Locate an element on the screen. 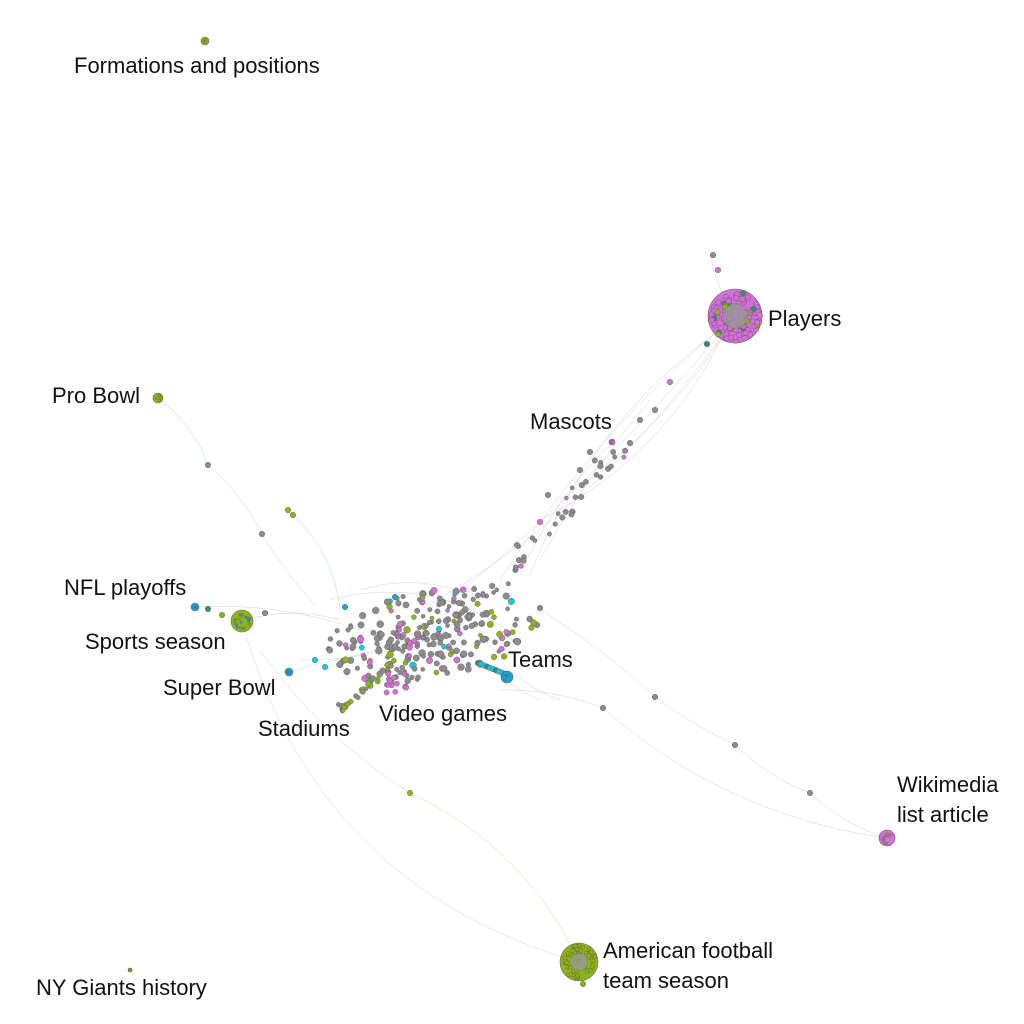 The height and width of the screenshot is (1024, 1024). cluster-label-line: Wikimedia is located at coordinates (948, 784).